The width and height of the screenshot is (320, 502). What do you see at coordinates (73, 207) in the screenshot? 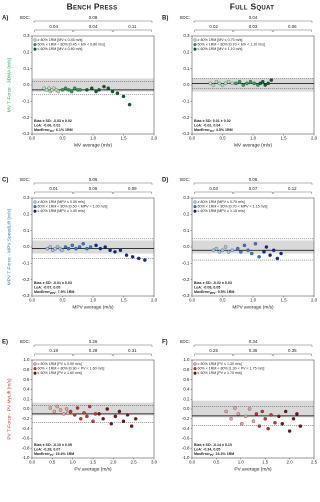
I see `legend-label: 60% < 1RM < 80% [0.50 < MPV < 1.00 m/s]` at bounding box center [73, 207].